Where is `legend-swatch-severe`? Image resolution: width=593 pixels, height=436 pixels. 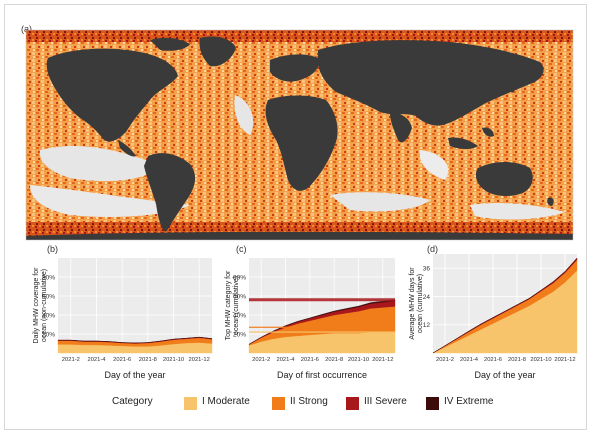 legend-swatch-severe is located at coordinates (352, 403).